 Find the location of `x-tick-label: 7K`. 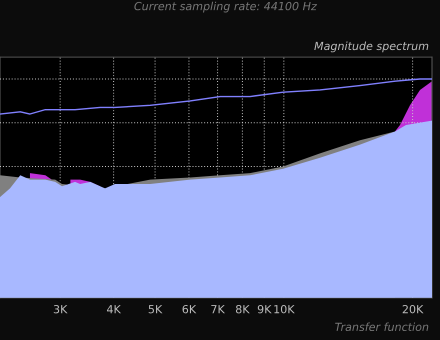

x-tick-label: 7K is located at coordinates (218, 309).